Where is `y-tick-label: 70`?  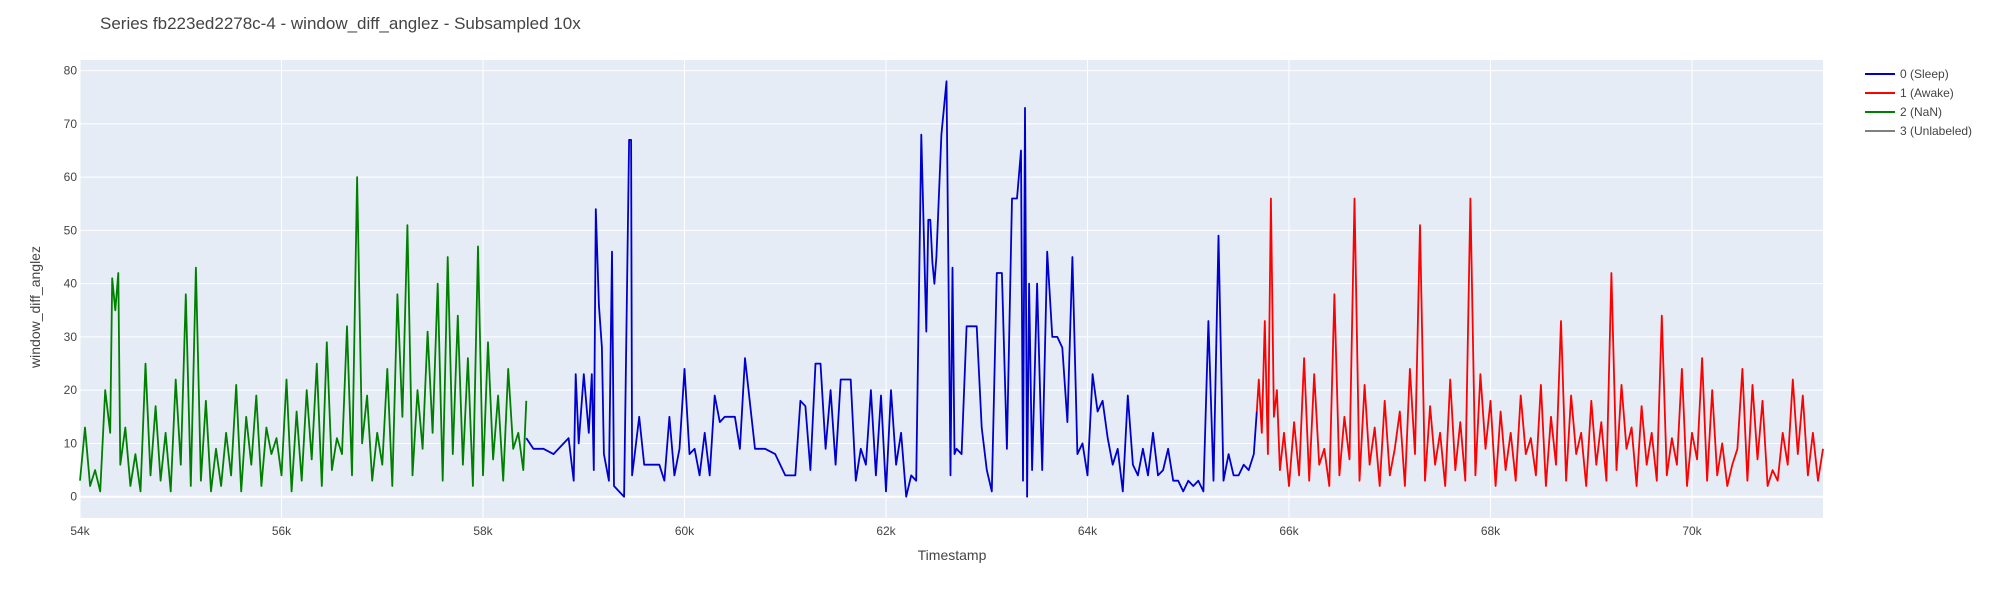 y-tick-label: 70 is located at coordinates (71, 124).